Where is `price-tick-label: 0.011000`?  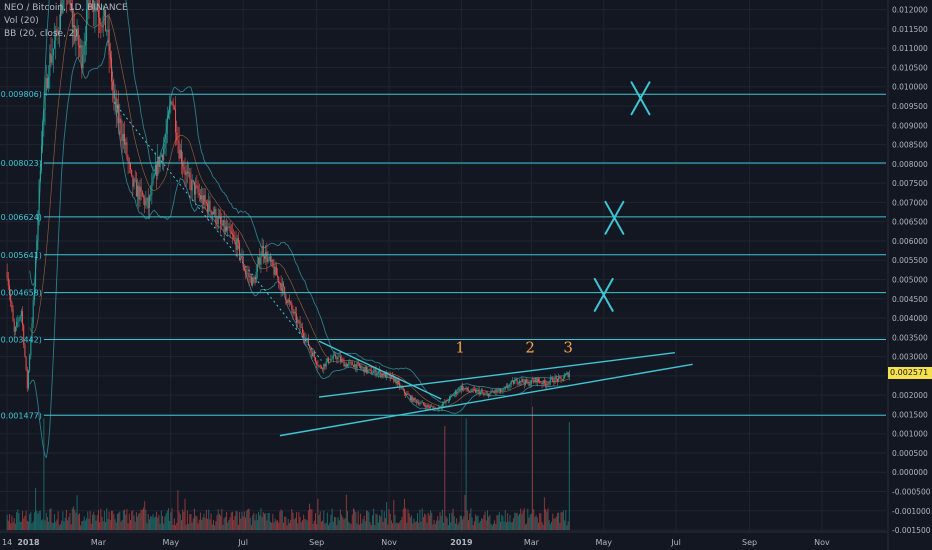 price-tick-label: 0.011000 is located at coordinates (910, 48).